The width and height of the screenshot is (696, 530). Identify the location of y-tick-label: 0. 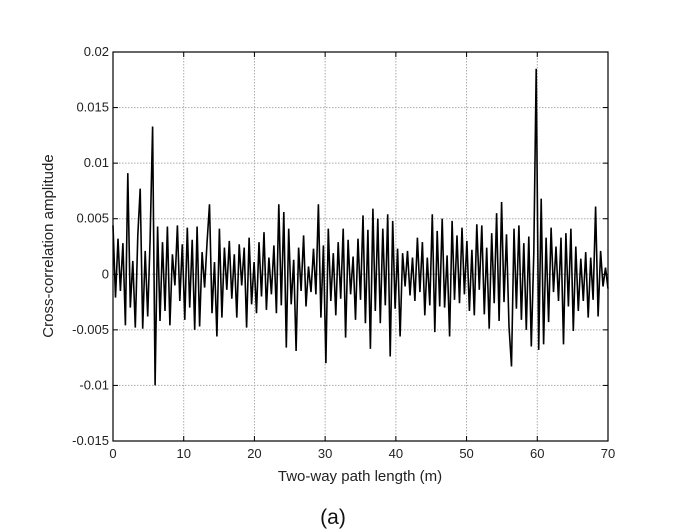
(105, 273).